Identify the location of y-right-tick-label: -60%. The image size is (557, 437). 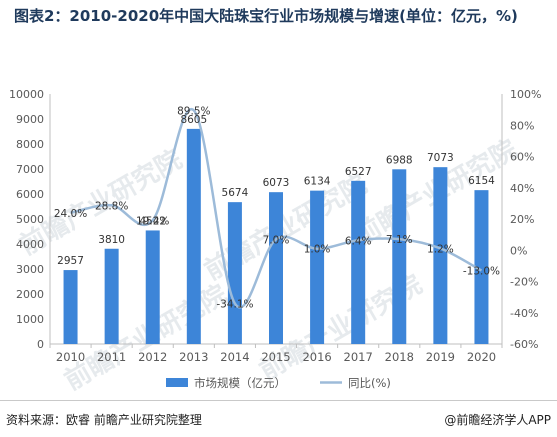
(524, 344).